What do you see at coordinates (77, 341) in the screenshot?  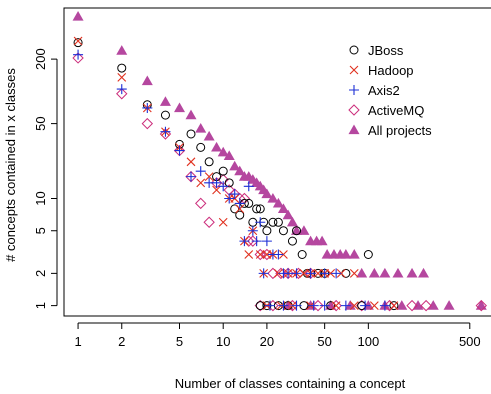 I see `x-tick-label: 1` at bounding box center [77, 341].